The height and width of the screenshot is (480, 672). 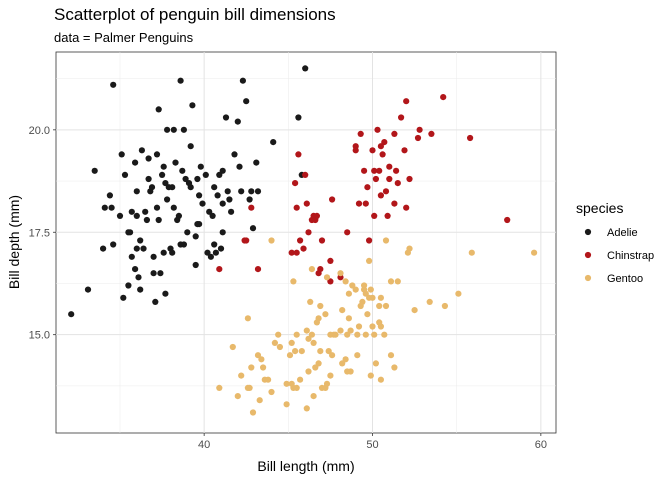 What do you see at coordinates (541, 445) in the screenshot?
I see `x-tick-label: 60` at bounding box center [541, 445].